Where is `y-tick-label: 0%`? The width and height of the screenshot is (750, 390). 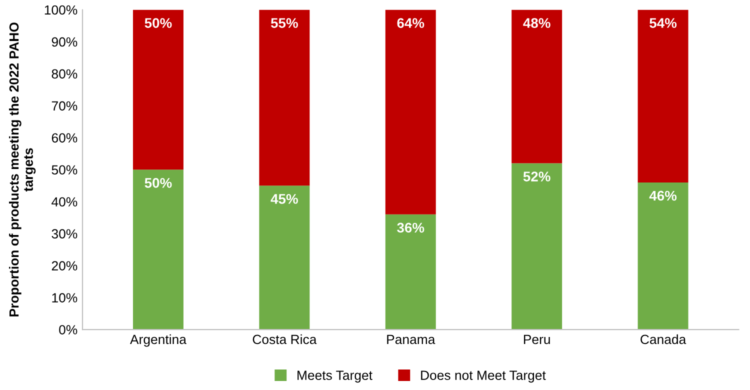 y-tick-label: 0% is located at coordinates (68, 329).